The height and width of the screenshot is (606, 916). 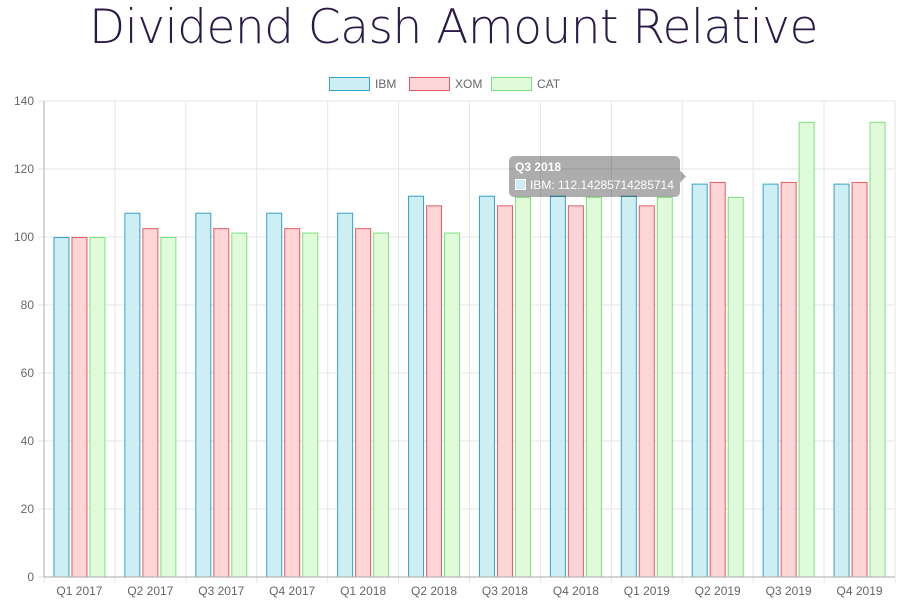 What do you see at coordinates (28, 509) in the screenshot?
I see `y-tick-label: 20` at bounding box center [28, 509].